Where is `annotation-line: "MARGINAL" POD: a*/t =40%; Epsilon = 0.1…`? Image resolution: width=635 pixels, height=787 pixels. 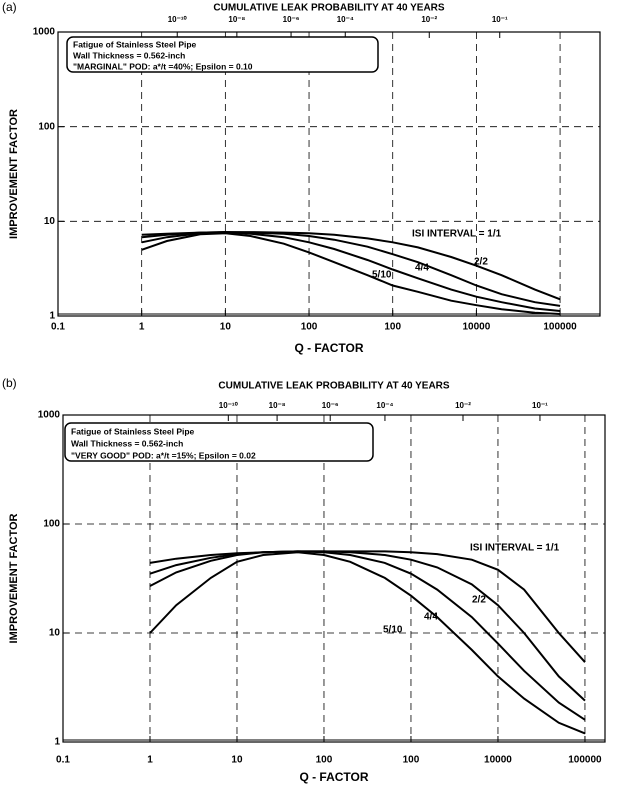 annotation-line: "MARGINAL" POD: a*/t =40%; Epsilon = 0.1… is located at coordinates (163, 66).